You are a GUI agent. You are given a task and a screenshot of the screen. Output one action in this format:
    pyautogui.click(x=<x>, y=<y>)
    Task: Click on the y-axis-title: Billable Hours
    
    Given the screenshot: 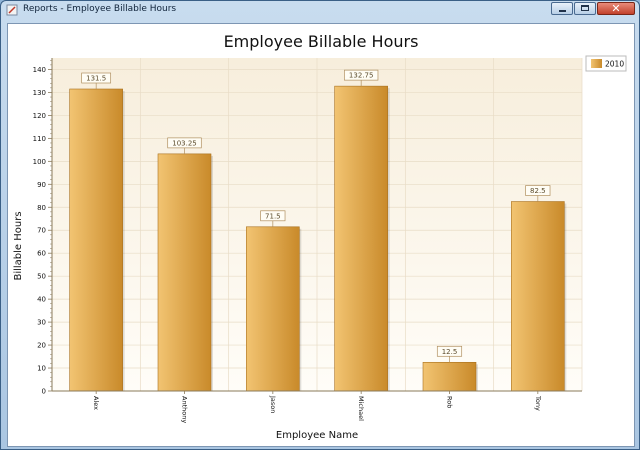 What is the action you would take?
    pyautogui.click(x=18, y=245)
    